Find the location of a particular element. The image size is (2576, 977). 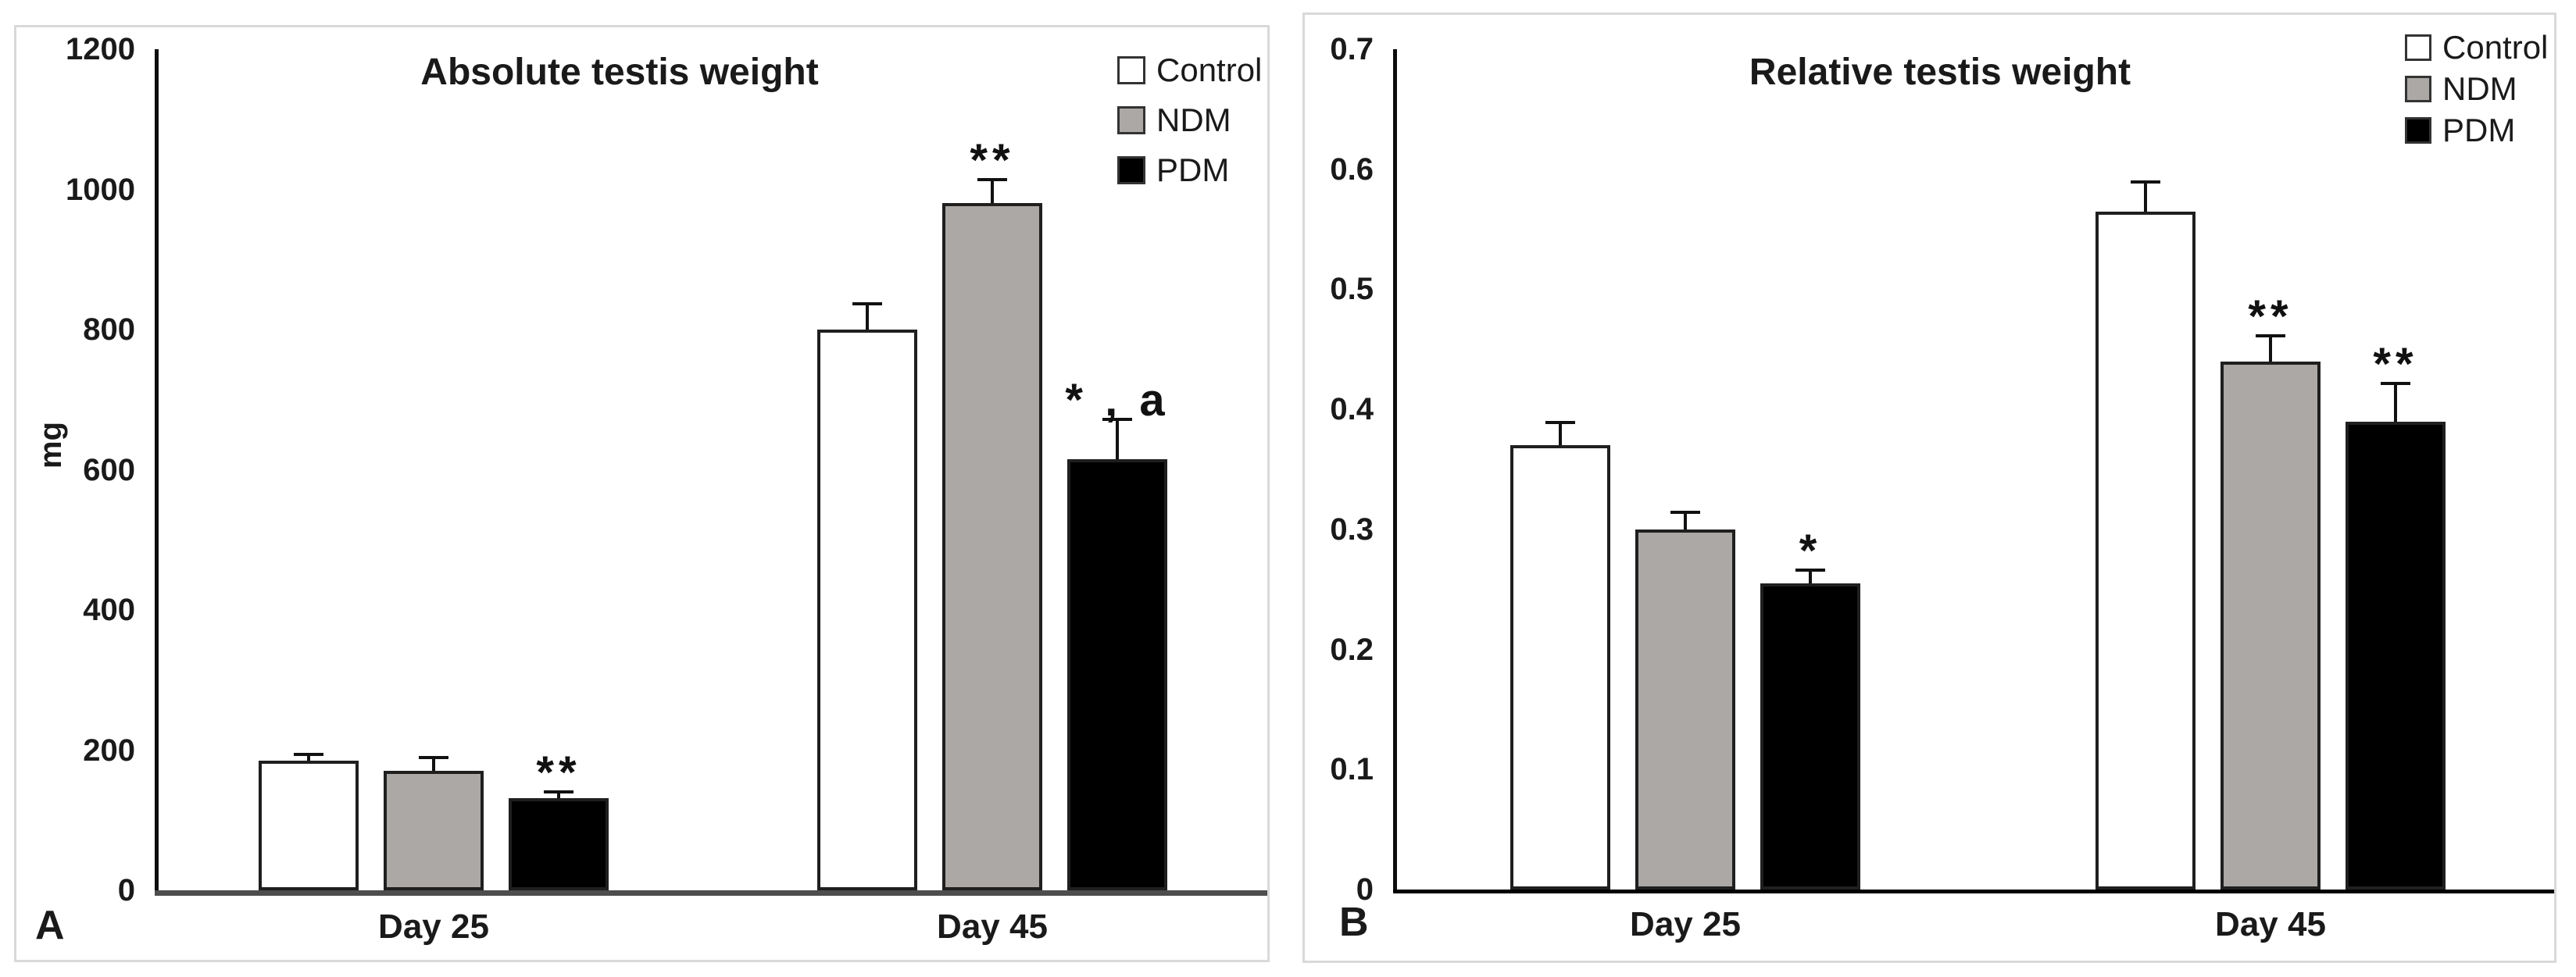

y-tick-label: 0.1 is located at coordinates (1352, 769).